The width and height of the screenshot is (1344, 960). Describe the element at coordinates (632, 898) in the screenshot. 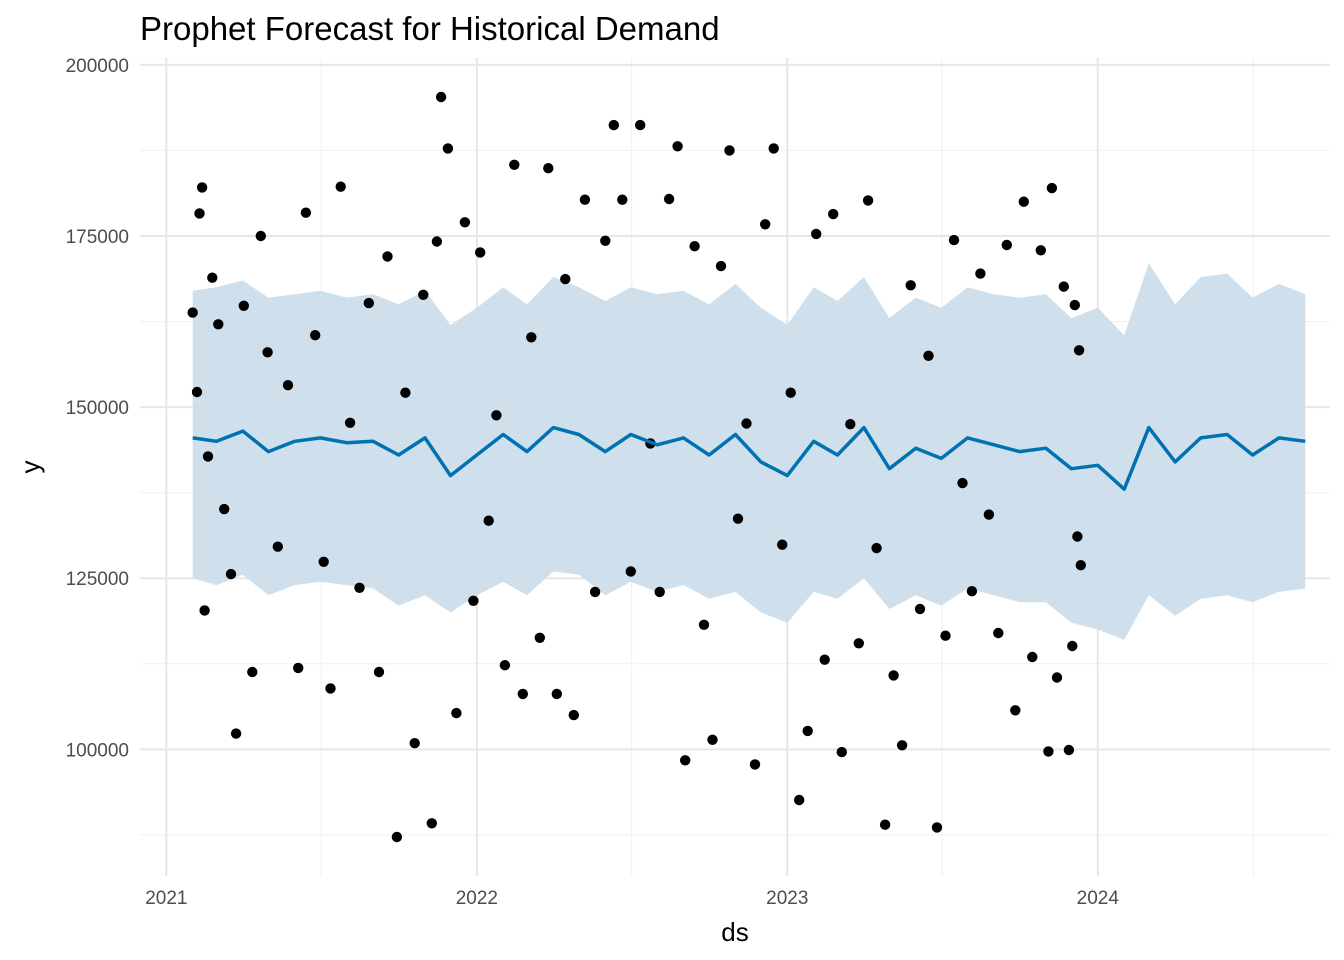

I see `x-tick-labels: 2021 2022 2023 2024` at that location.